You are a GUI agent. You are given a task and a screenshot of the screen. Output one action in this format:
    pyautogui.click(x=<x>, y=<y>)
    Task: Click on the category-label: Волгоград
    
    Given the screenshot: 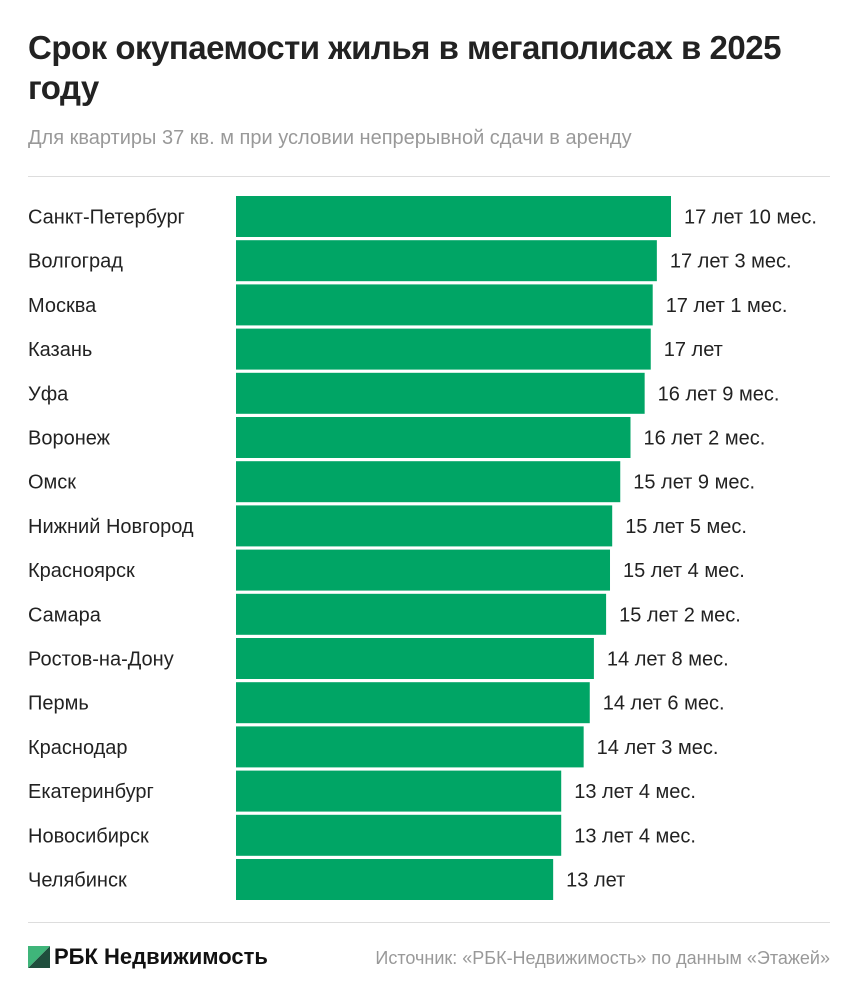 What is the action you would take?
    pyautogui.click(x=75, y=262)
    